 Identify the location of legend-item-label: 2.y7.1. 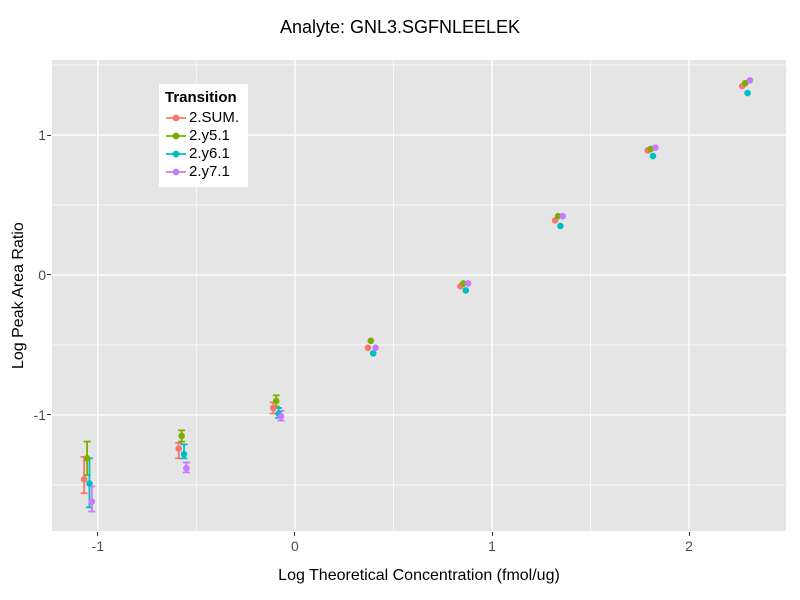
(209, 171).